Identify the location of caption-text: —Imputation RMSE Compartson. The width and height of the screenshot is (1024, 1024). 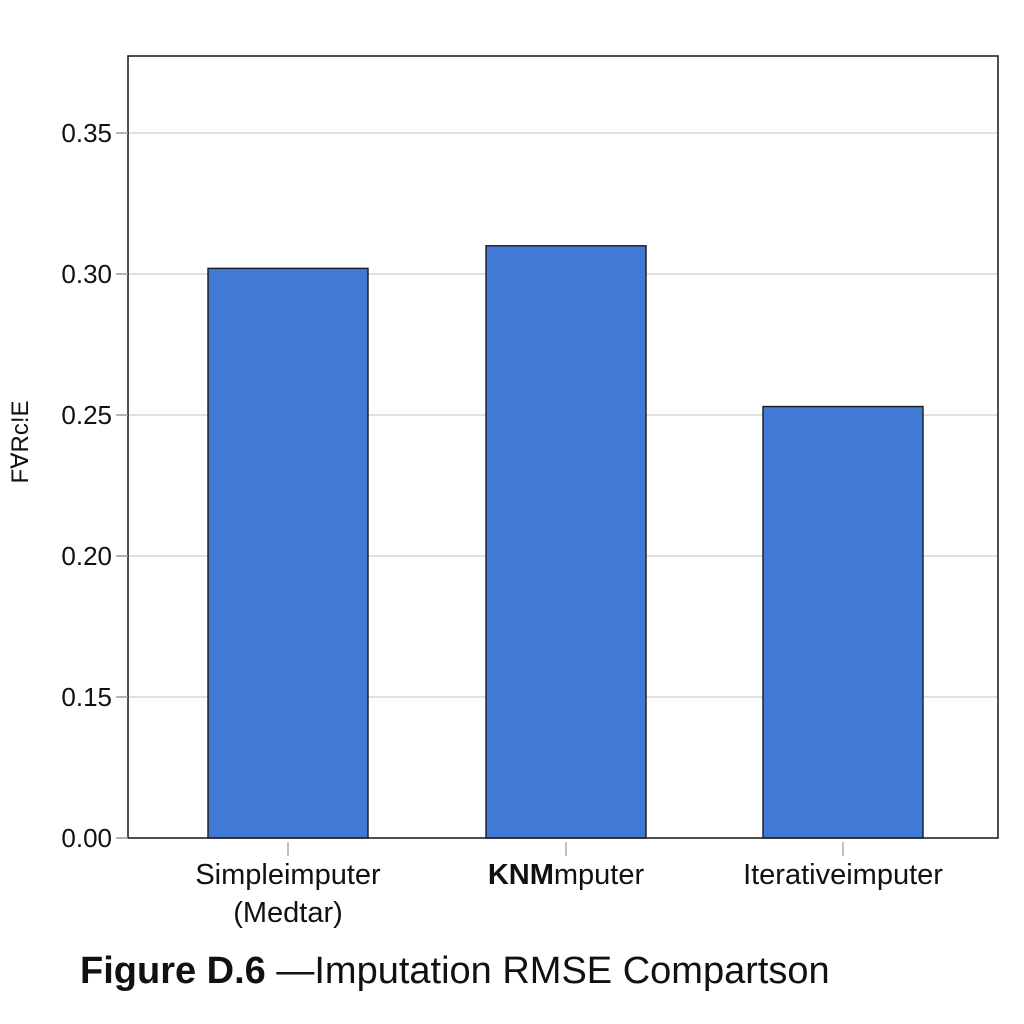
(547, 971).